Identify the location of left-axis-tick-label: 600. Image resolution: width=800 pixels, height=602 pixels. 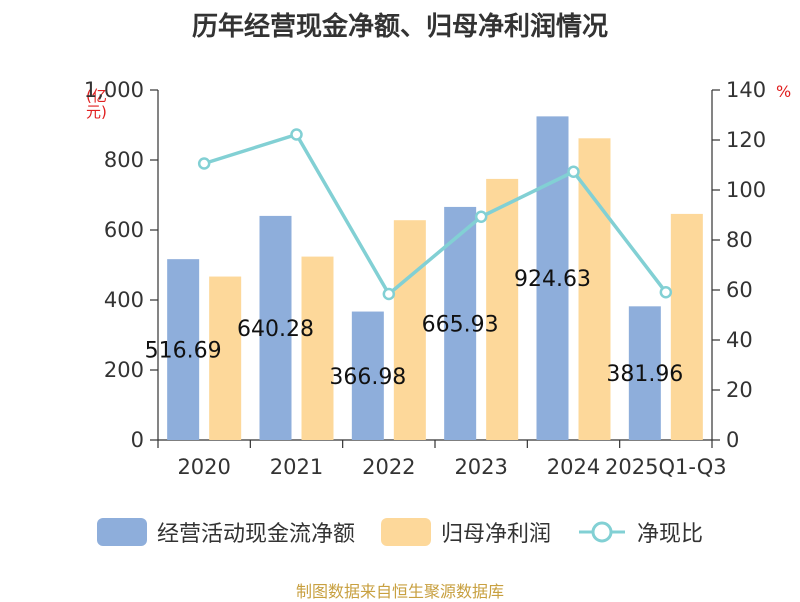
(124, 230).